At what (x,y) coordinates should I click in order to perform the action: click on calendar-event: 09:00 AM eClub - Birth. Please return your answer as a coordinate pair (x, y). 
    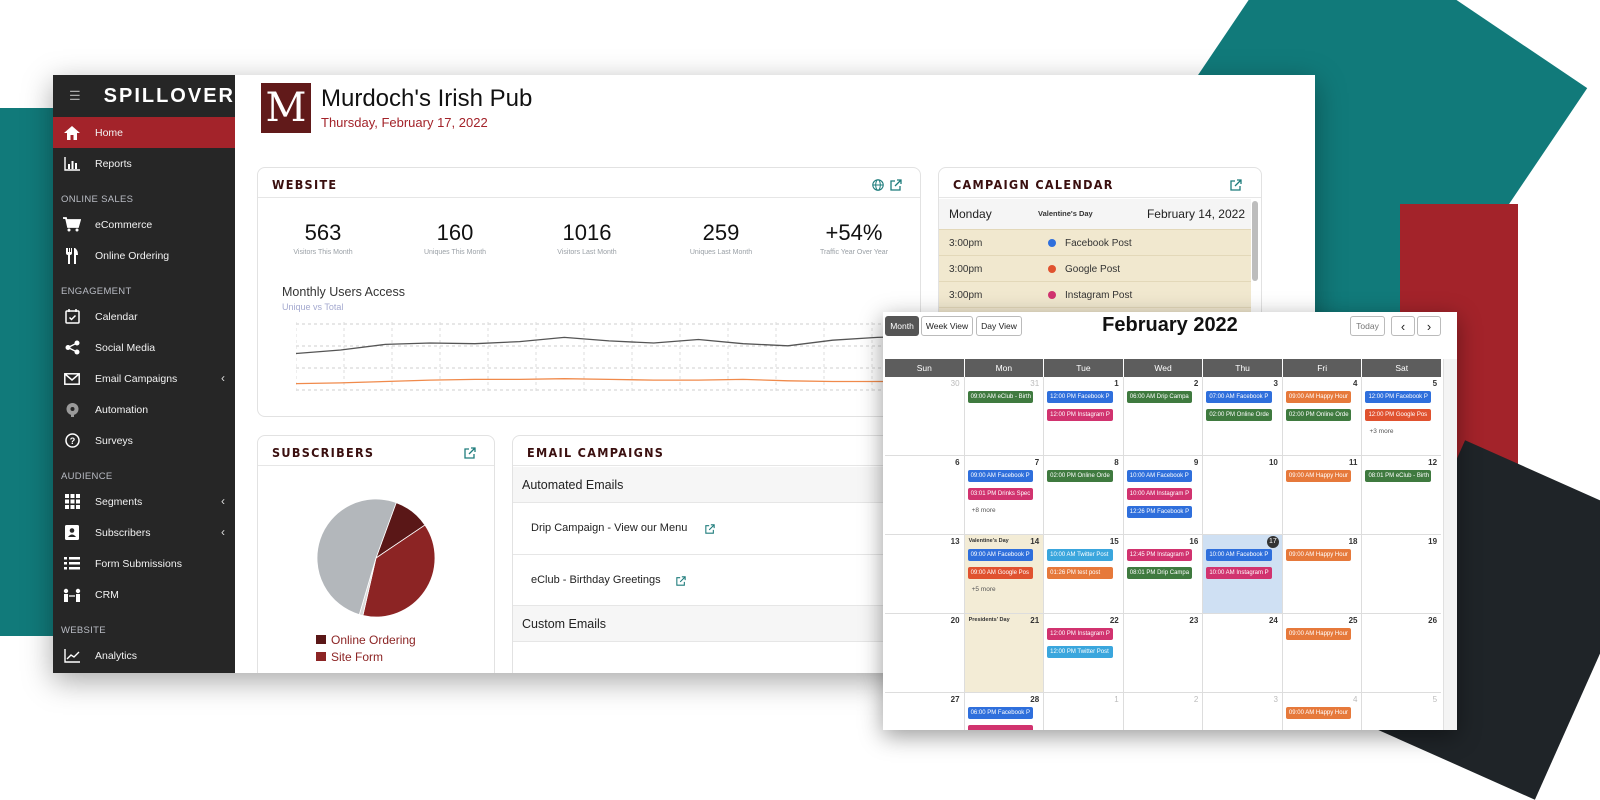
    Looking at the image, I should click on (1000, 397).